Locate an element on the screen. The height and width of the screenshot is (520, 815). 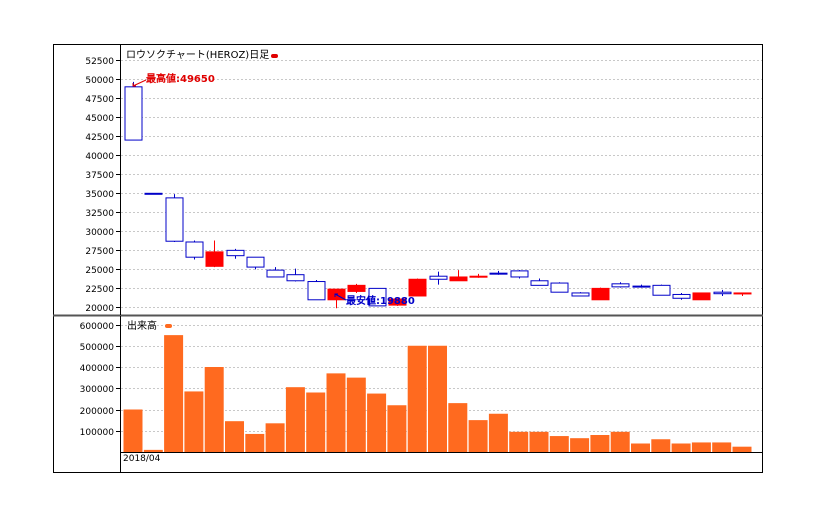
price-tick-label: 20000 is located at coordinates (99, 309).